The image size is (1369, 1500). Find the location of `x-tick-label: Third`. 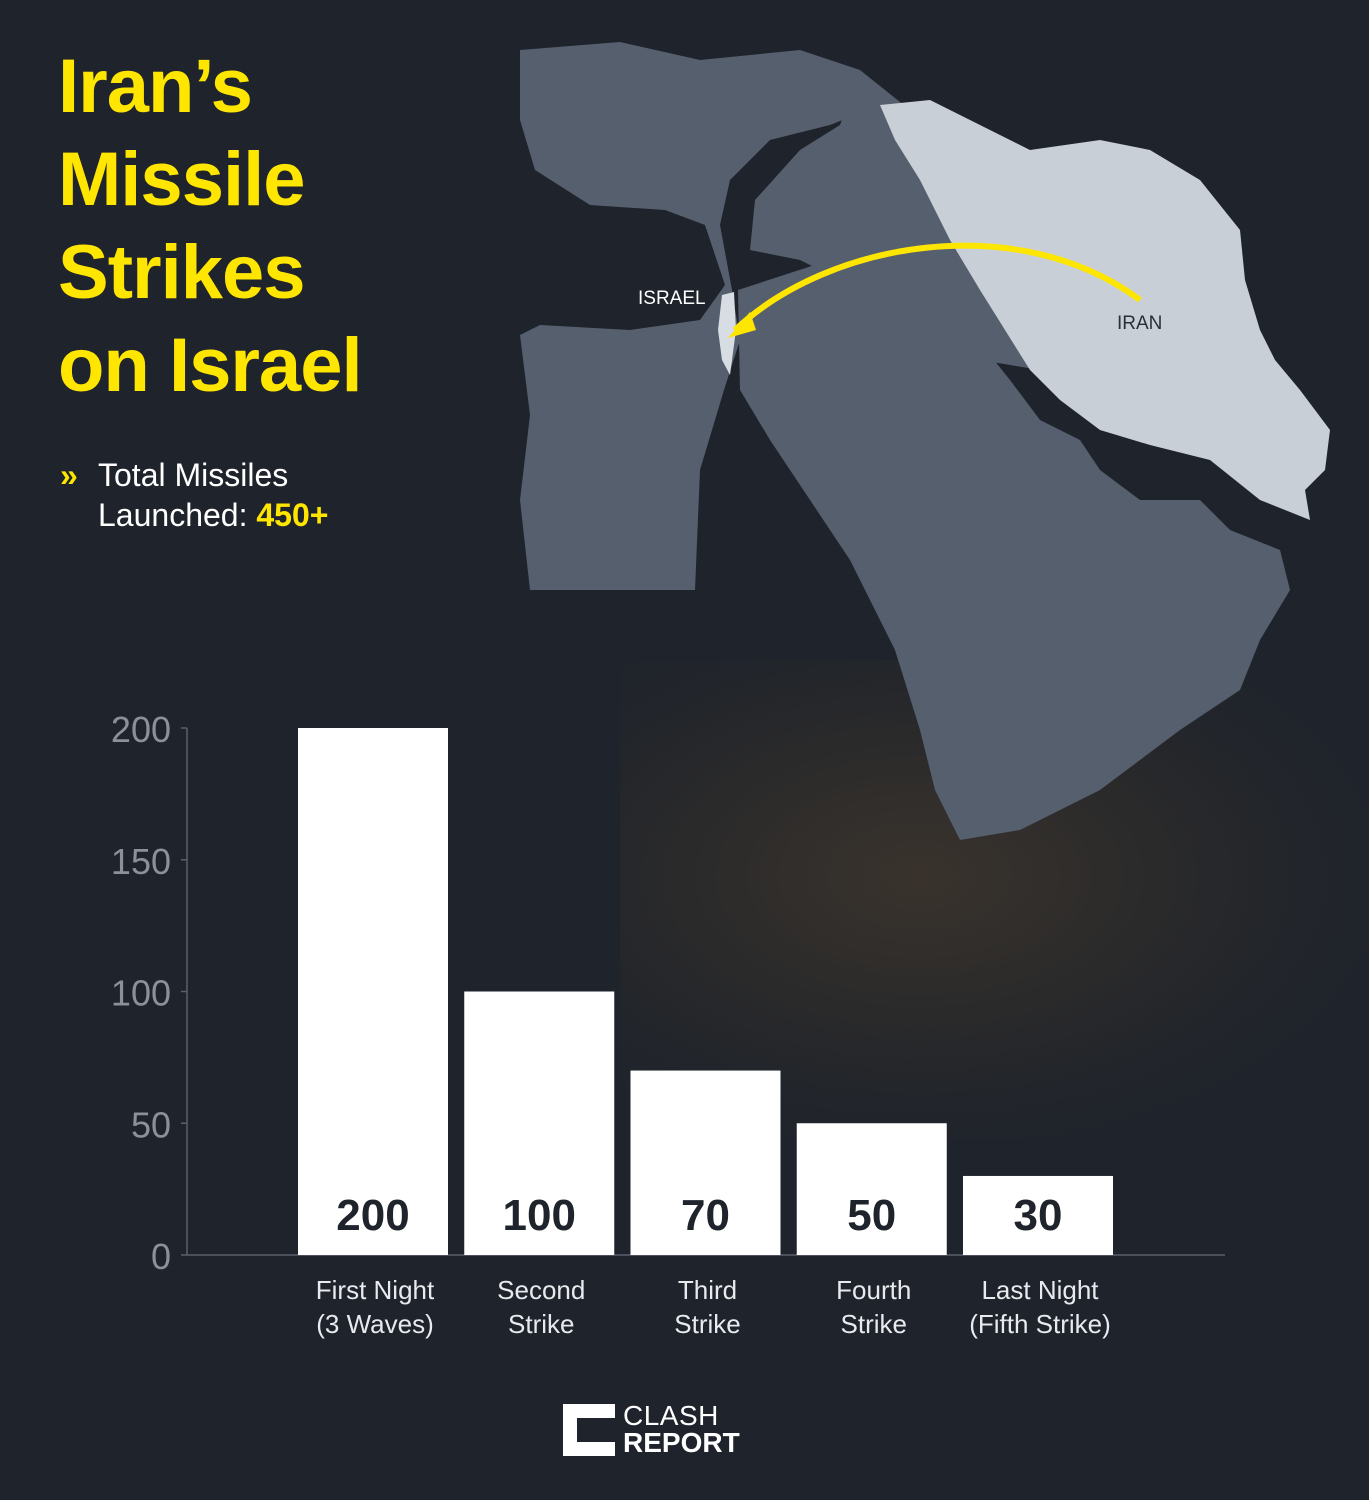

x-tick-label: Third is located at coordinates (707, 1290).